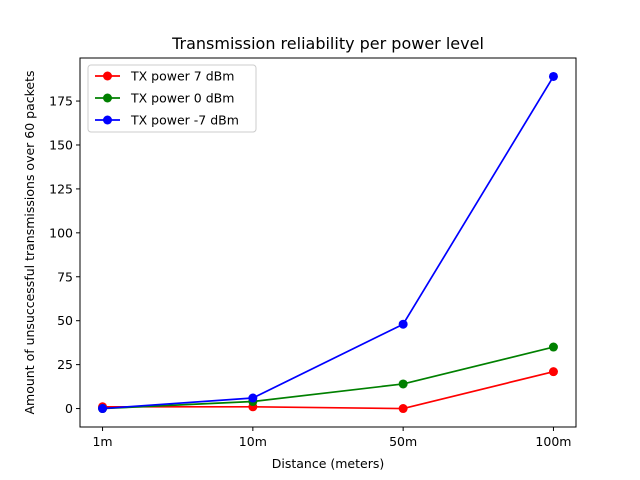  Describe the element at coordinates (61, 101) in the screenshot. I see `y-tick-label: 175` at that location.